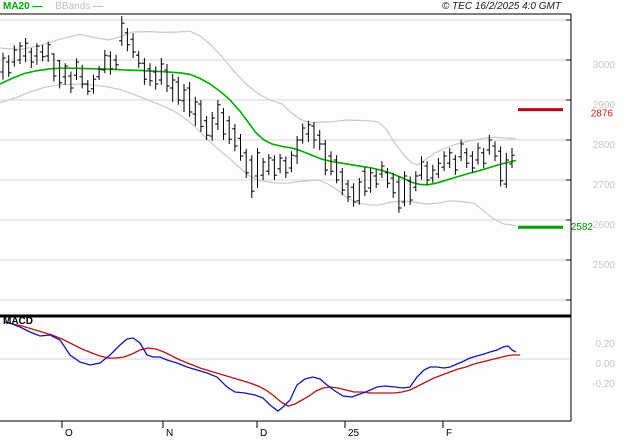 The image size is (627, 440). I want to click on price-tick-label: 2900, so click(604, 105).